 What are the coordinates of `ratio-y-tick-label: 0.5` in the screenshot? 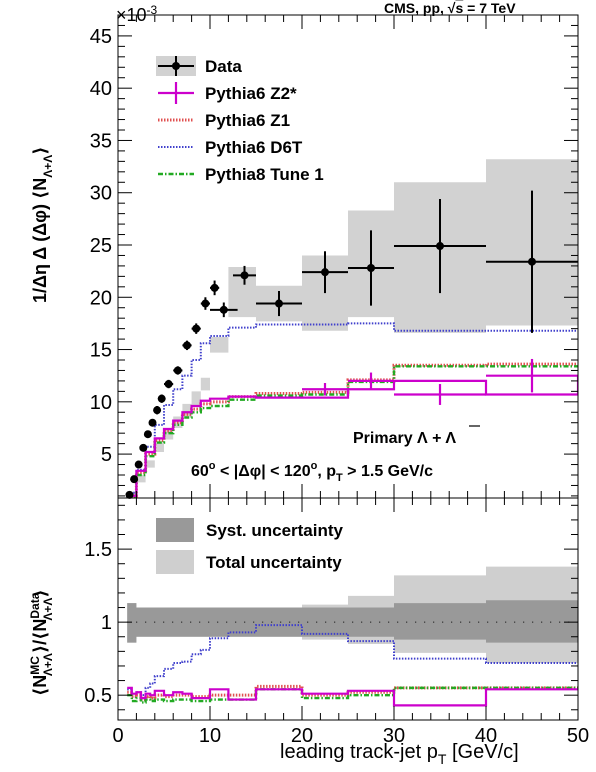 It's located at (98, 696).